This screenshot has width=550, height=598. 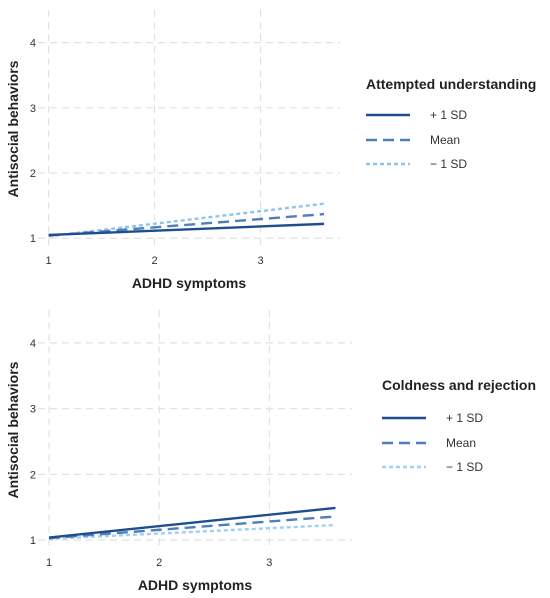 I want to click on legend: Coldness and rejection + 1 SD Mean − 1 SD, so click(x=459, y=425).